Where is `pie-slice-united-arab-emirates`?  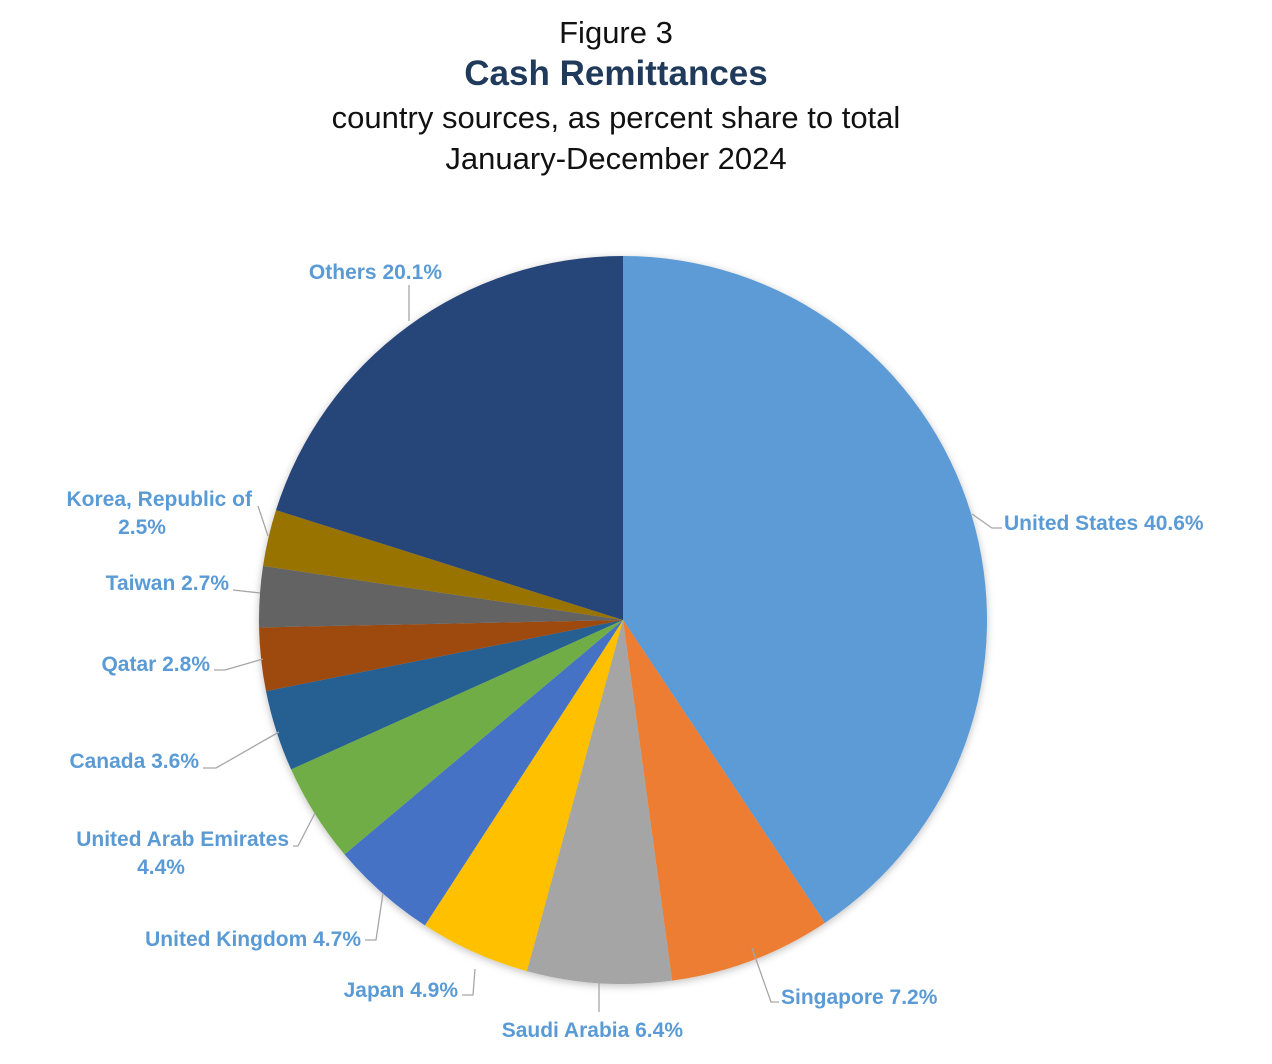 pie-slice-united-arab-emirates is located at coordinates (457, 737).